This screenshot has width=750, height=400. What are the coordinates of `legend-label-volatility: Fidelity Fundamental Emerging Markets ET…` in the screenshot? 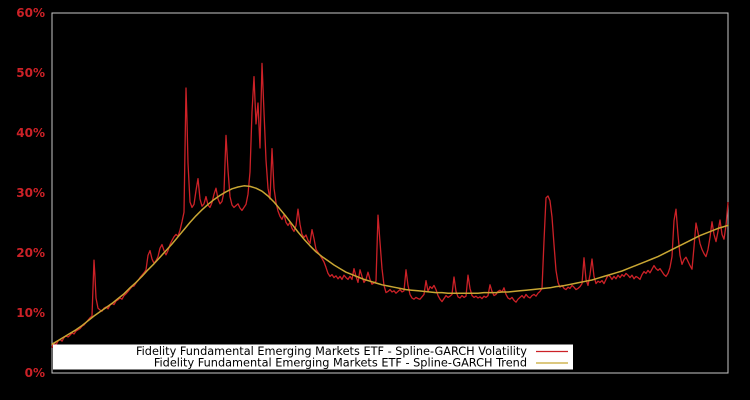 It's located at (331, 351).